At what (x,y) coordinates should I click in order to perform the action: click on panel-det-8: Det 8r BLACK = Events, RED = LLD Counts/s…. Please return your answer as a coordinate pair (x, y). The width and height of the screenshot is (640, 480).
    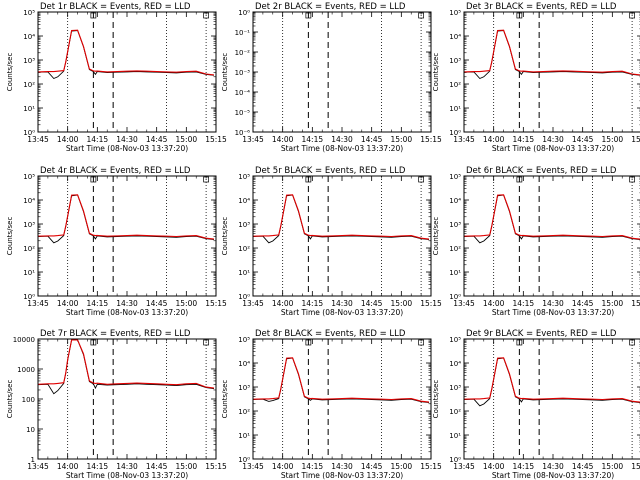
    Looking at the image, I should click on (331, 404).